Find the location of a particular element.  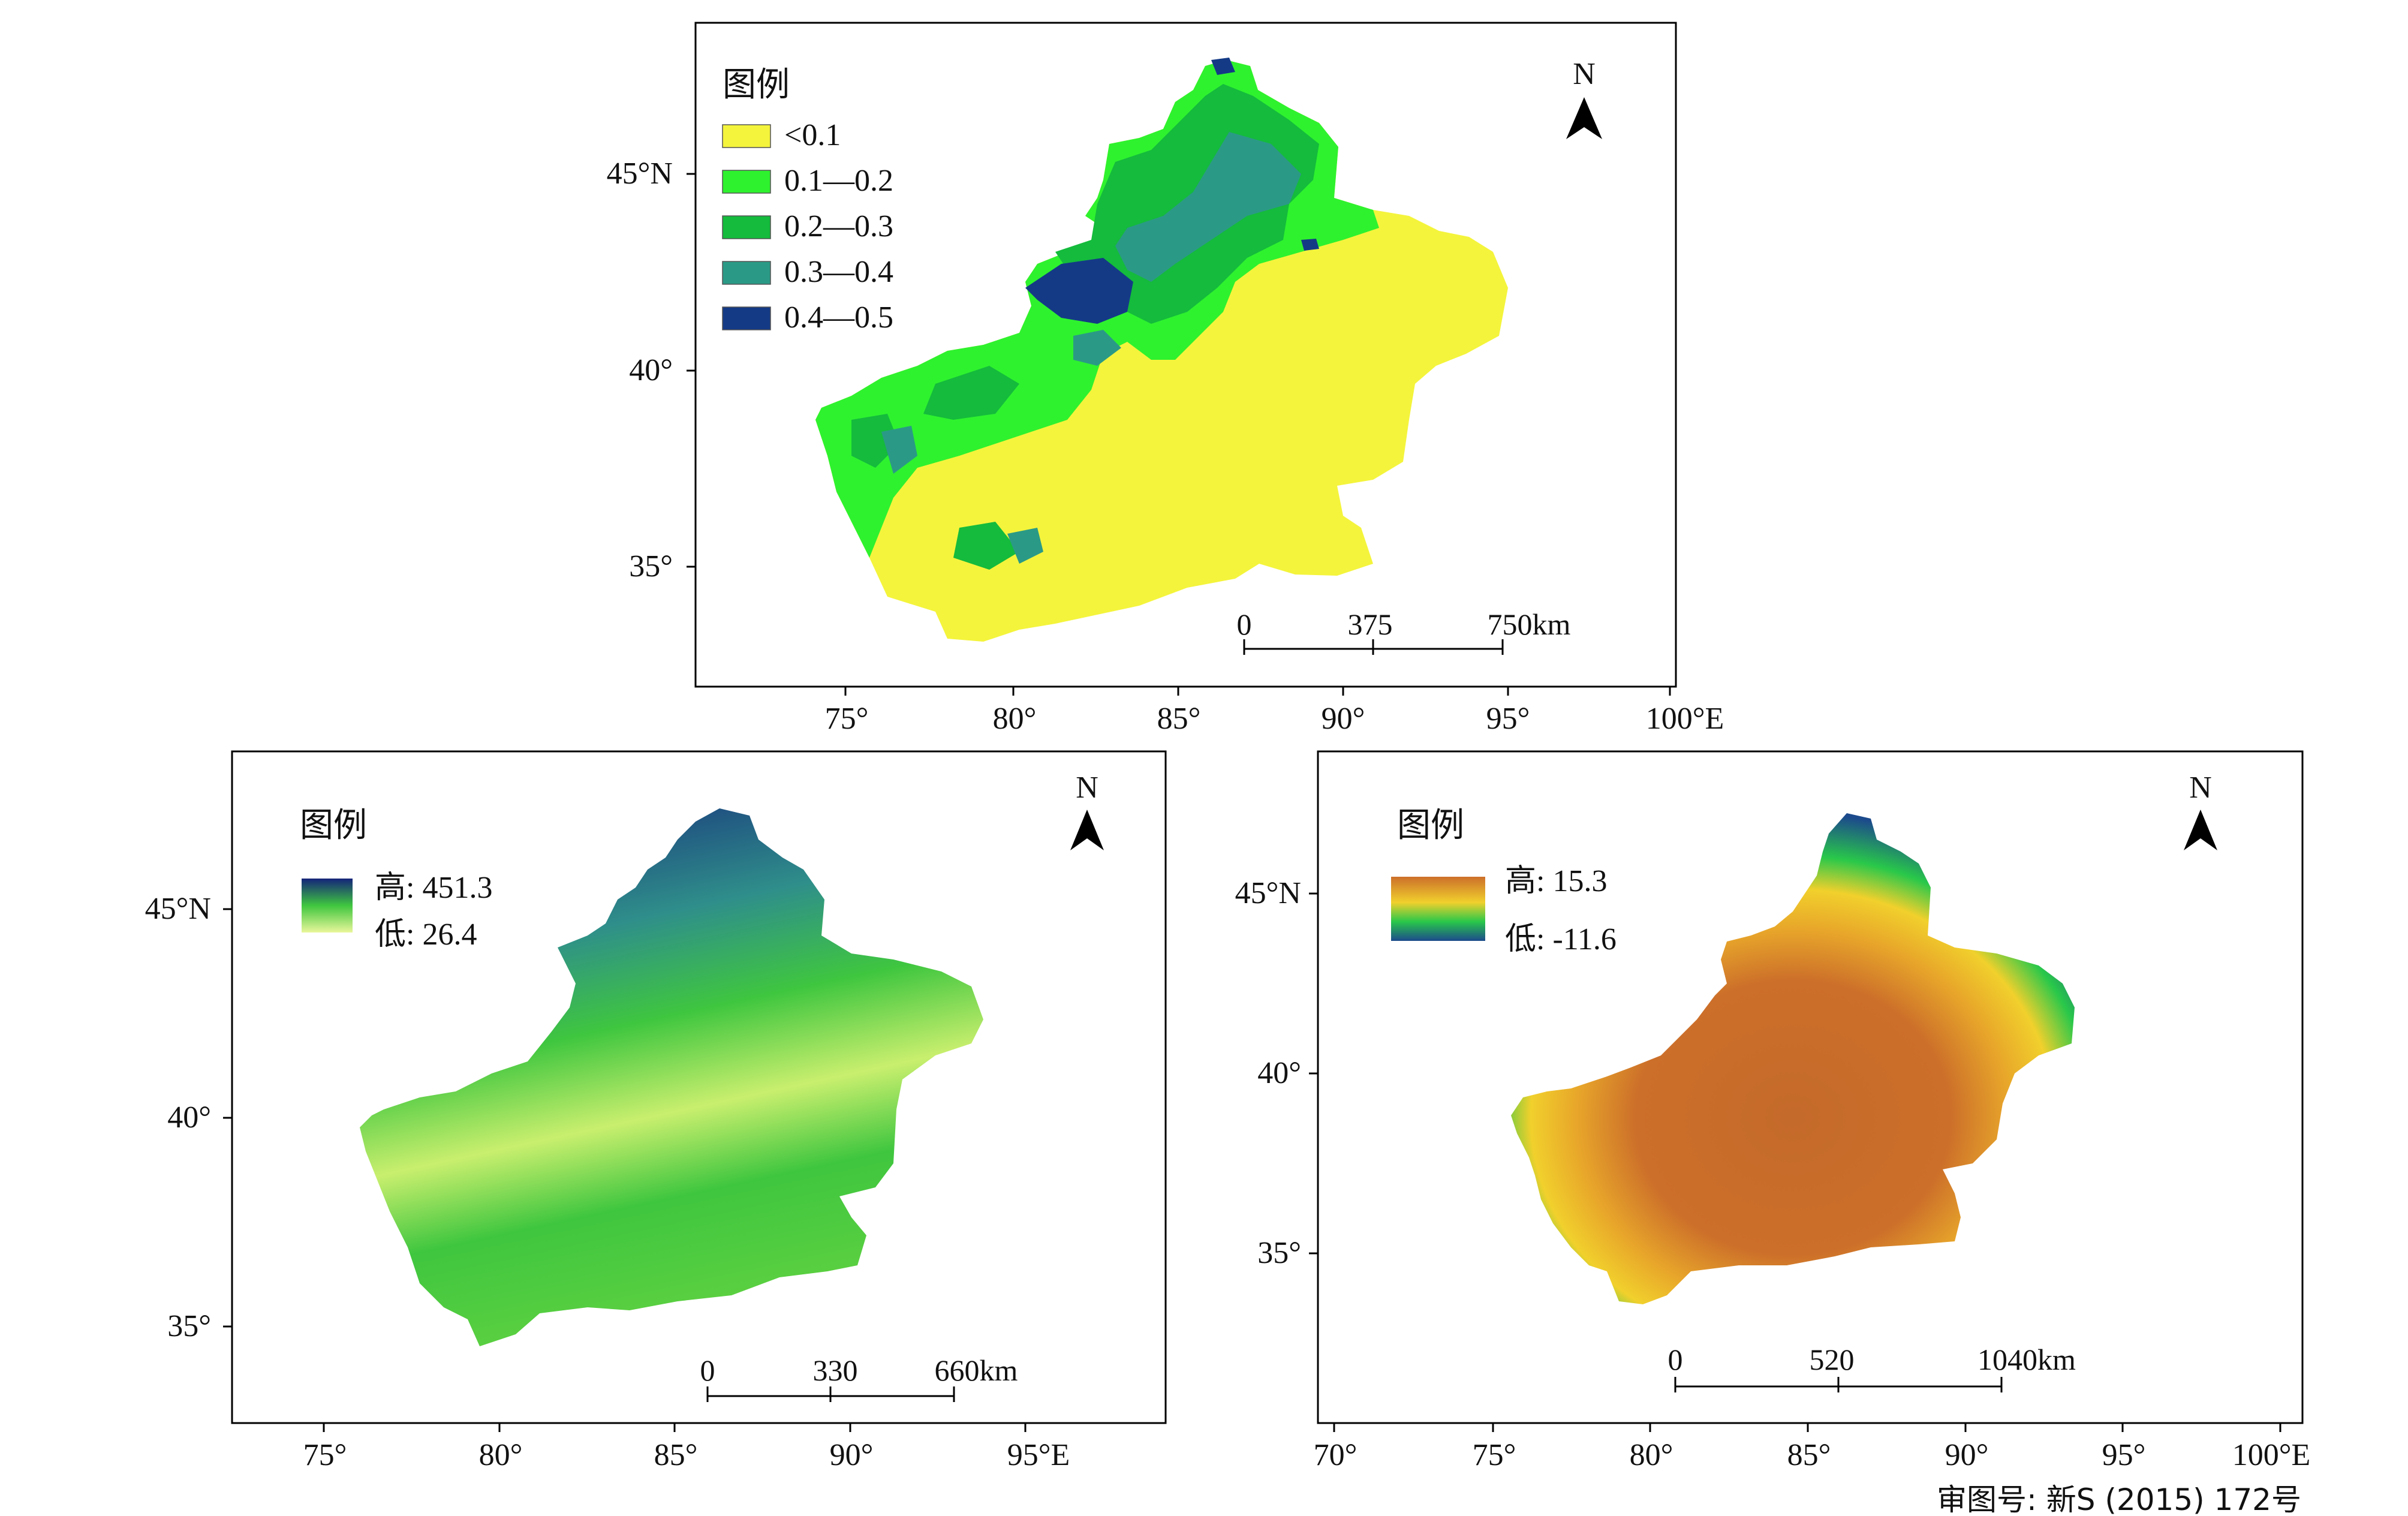

map1-scale-line is located at coordinates (1373, 647).